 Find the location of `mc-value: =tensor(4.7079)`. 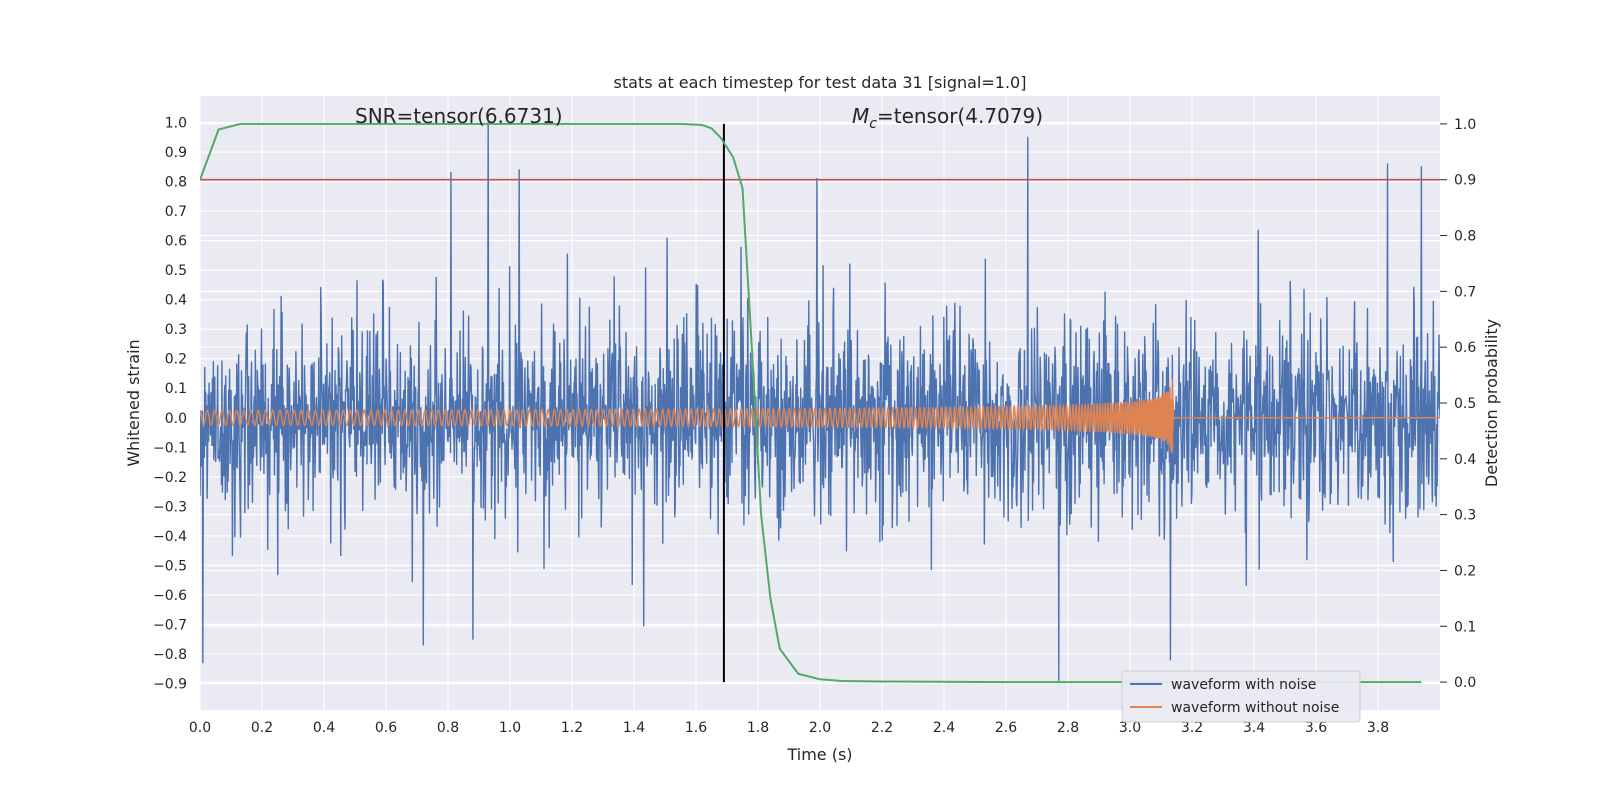

mc-value: =tensor(4.7079) is located at coordinates (960, 116).